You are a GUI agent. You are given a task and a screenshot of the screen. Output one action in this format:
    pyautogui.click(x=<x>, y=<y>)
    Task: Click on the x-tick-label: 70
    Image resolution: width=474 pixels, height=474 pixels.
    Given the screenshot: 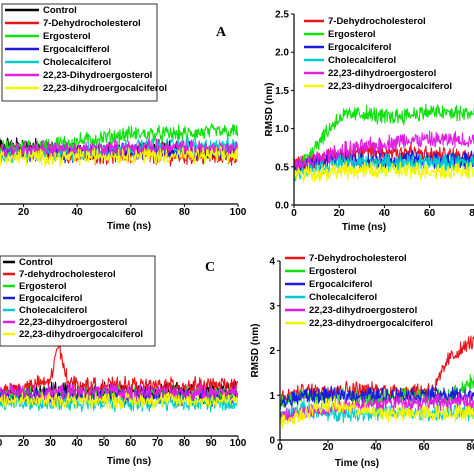 What is the action you would take?
    pyautogui.click(x=158, y=443)
    